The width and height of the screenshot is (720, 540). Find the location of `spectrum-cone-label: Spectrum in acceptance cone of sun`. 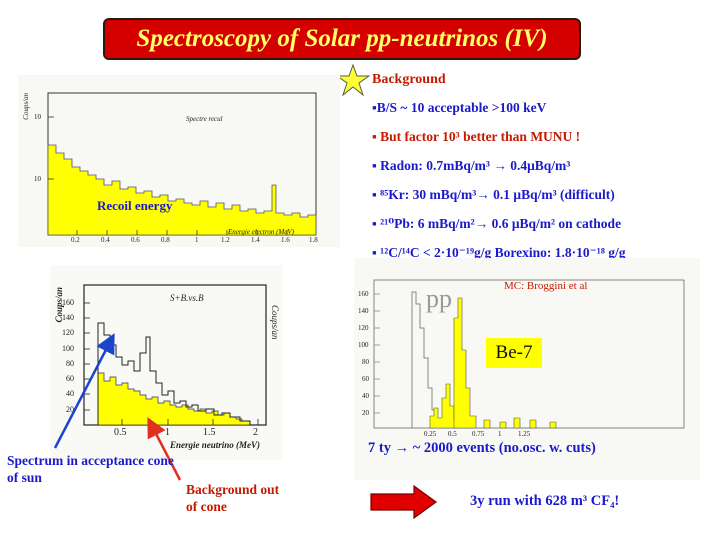

spectrum-cone-label: Spectrum in acceptance cone of sun is located at coordinates (90, 469).